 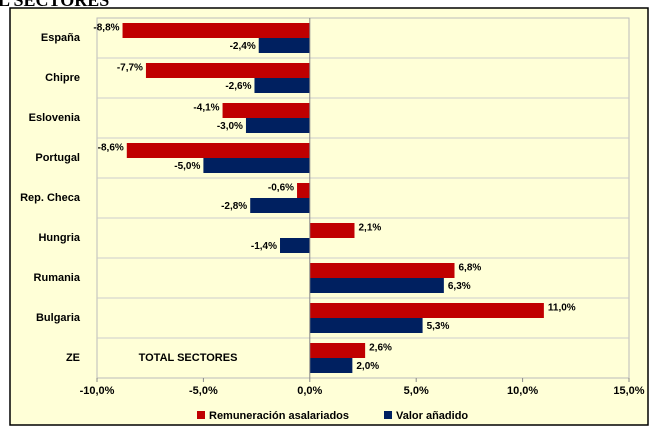 I want to click on y-tick-label: Chipre, so click(x=62, y=78).